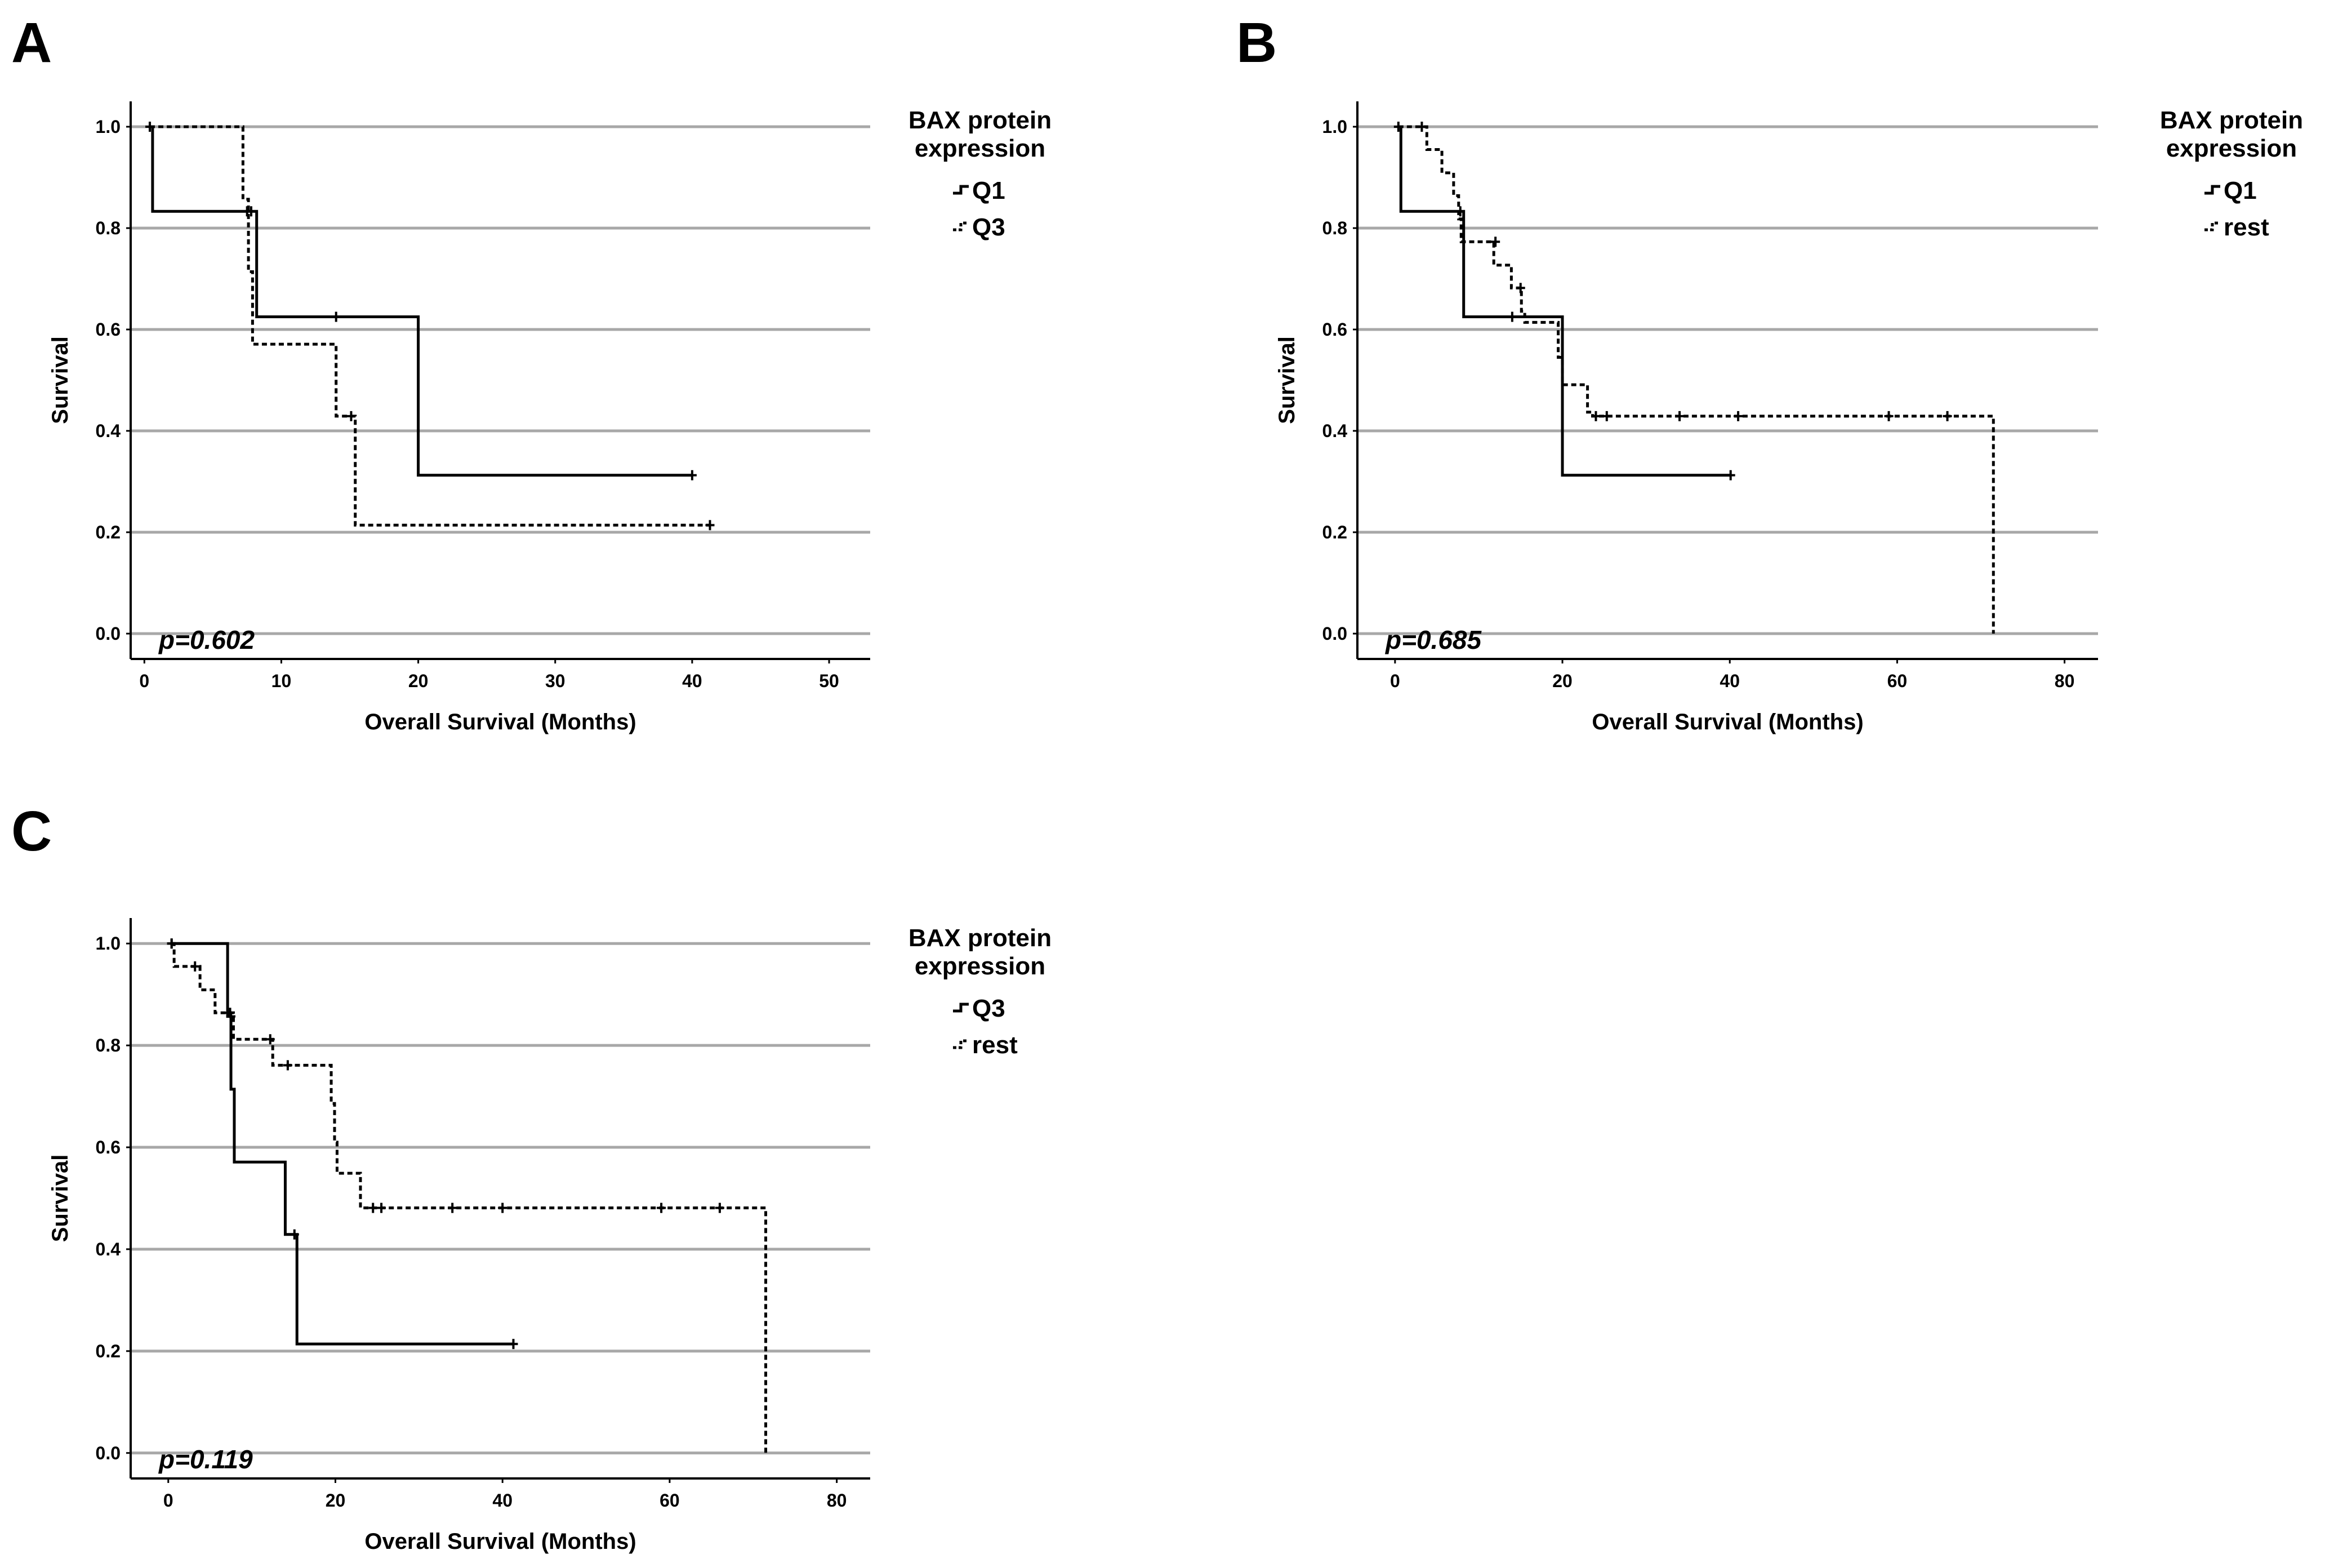  What do you see at coordinates (31, 42) in the screenshot?
I see `panel-letter: A` at bounding box center [31, 42].